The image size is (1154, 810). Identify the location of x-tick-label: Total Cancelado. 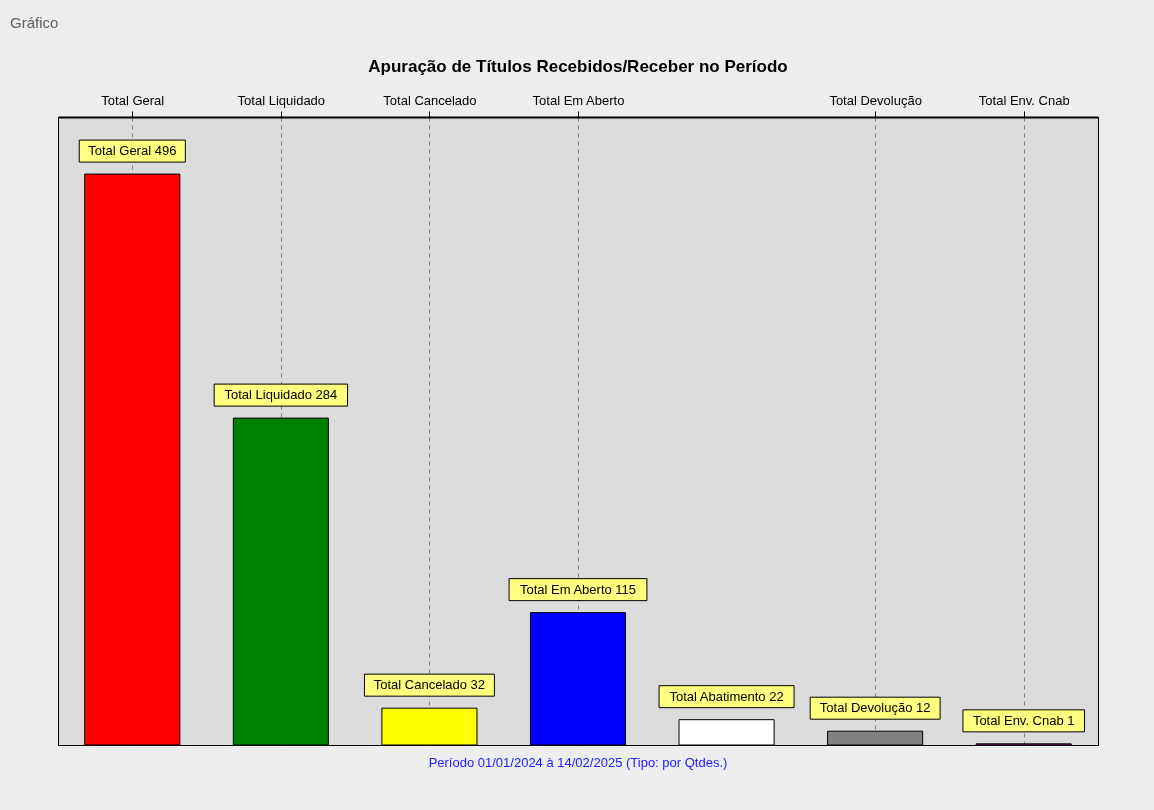
(430, 100).